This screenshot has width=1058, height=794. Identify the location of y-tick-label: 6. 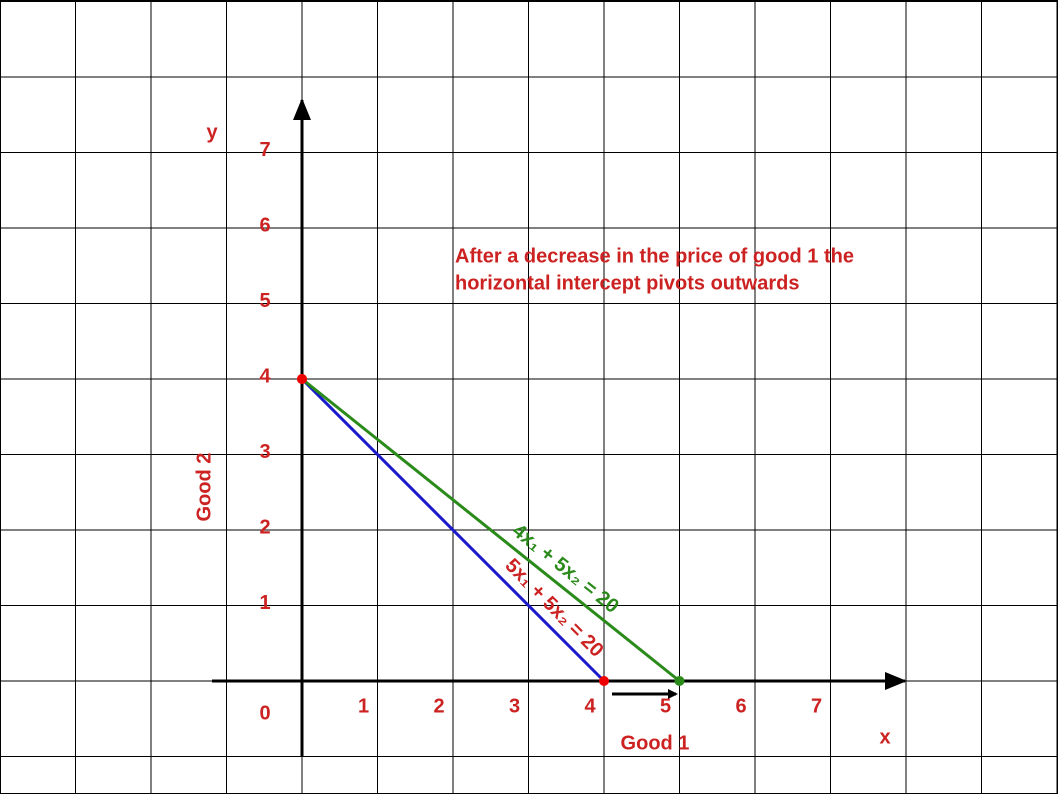
(264, 225).